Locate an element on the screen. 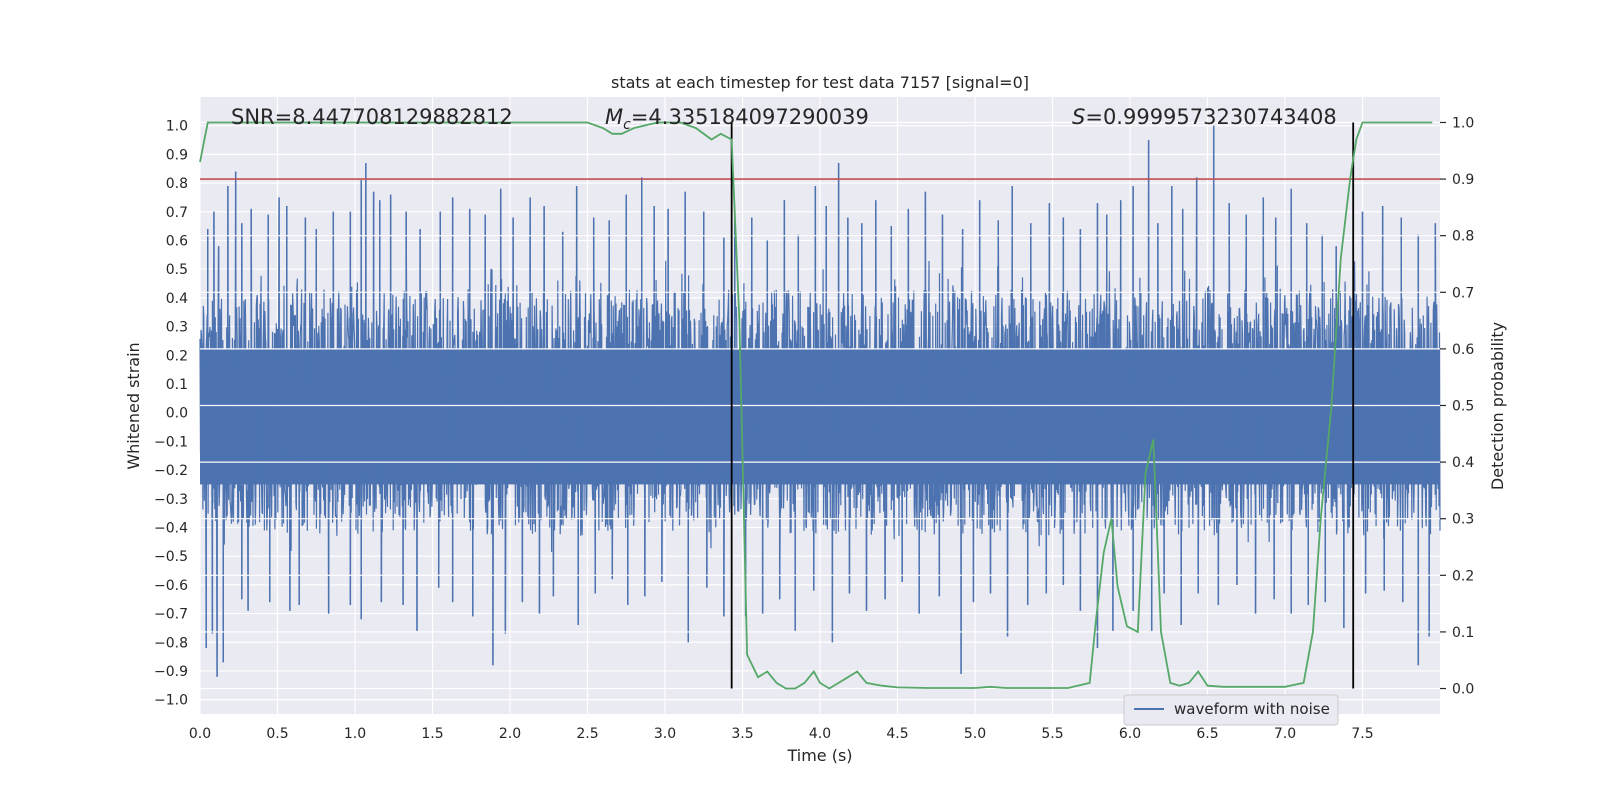 Image resolution: width=1600 pixels, height=800 pixels. chirp-mass-subscript: c is located at coordinates (627, 125).